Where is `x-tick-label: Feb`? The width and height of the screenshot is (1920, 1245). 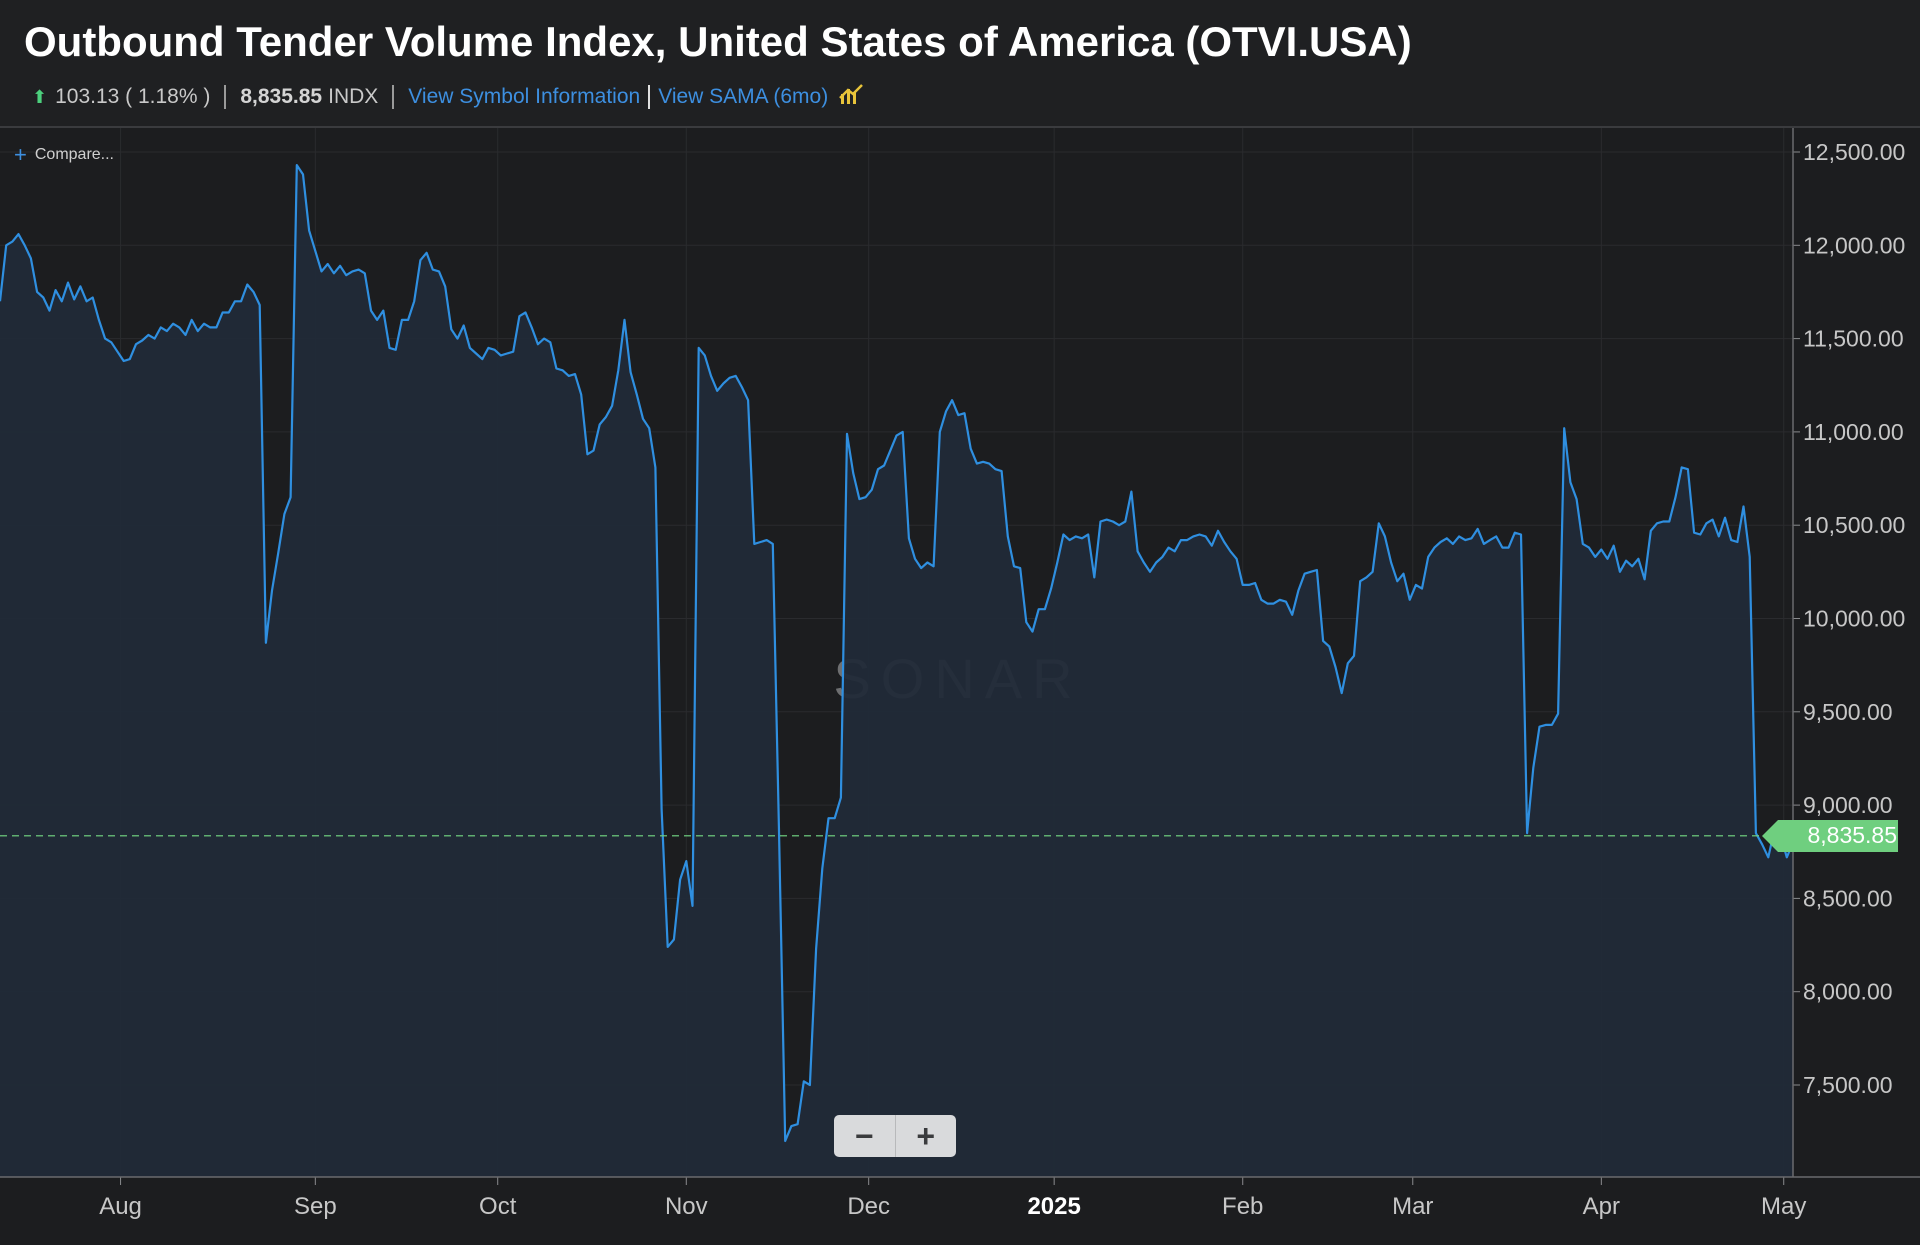
x-tick-label: Feb is located at coordinates (1242, 1206).